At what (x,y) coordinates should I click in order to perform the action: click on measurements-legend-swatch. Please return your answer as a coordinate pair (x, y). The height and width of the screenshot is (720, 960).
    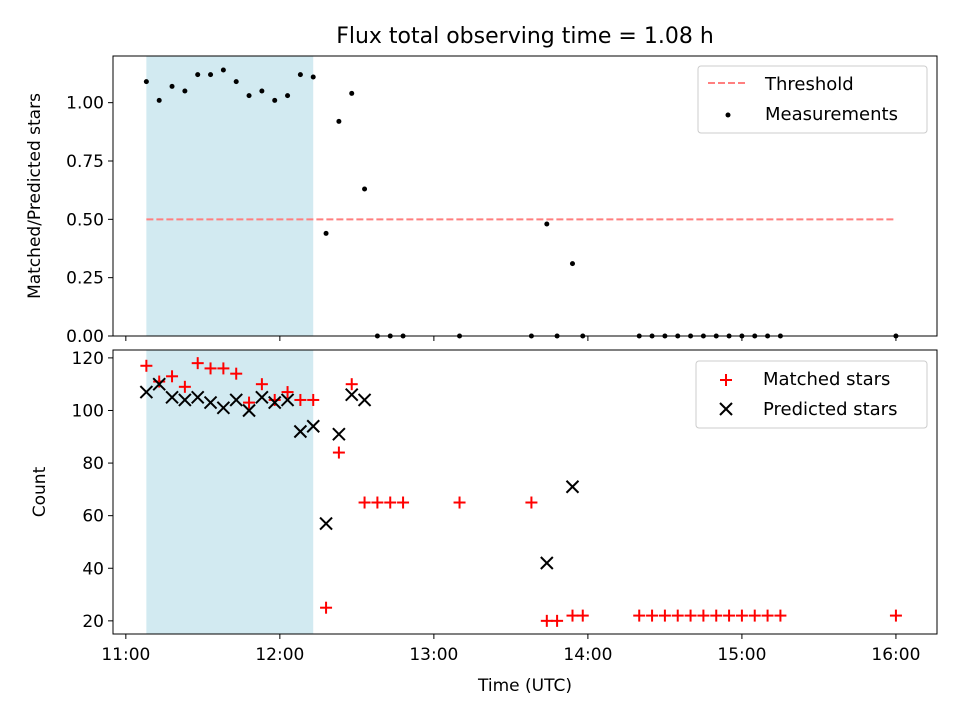
    Looking at the image, I should click on (728, 115).